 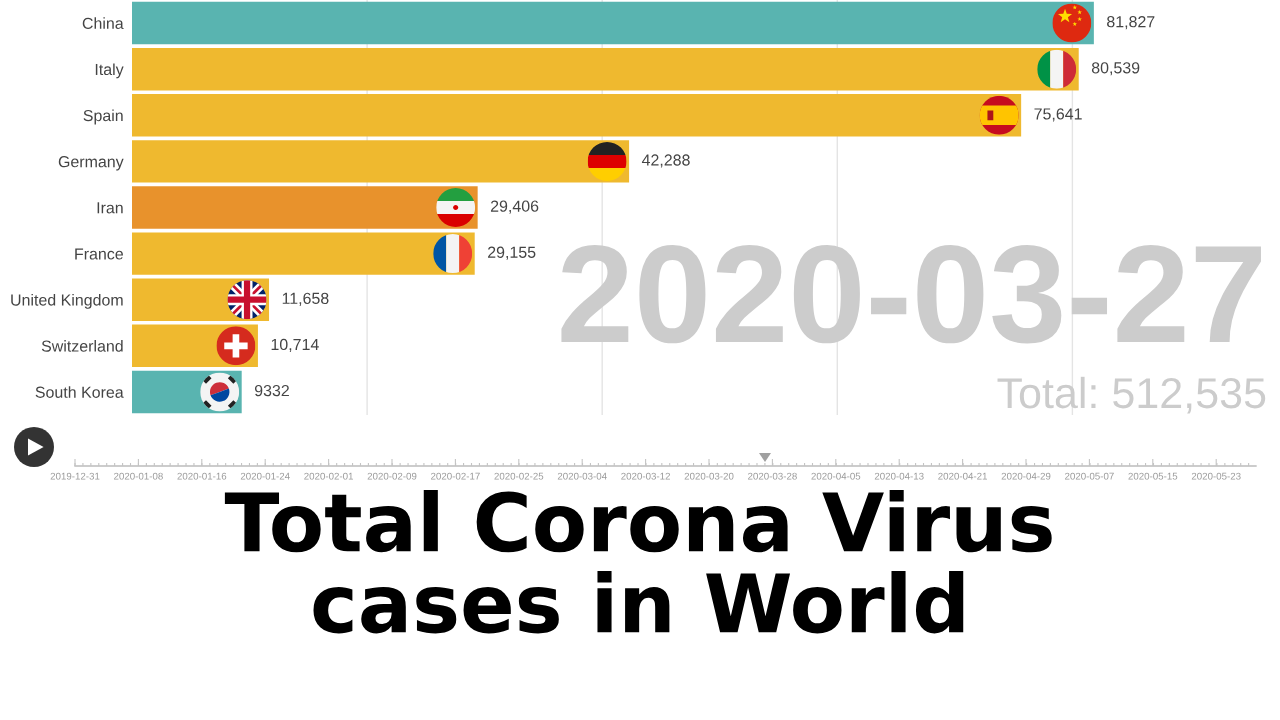 I want to click on text: 2020-02-25, so click(x=519, y=476).